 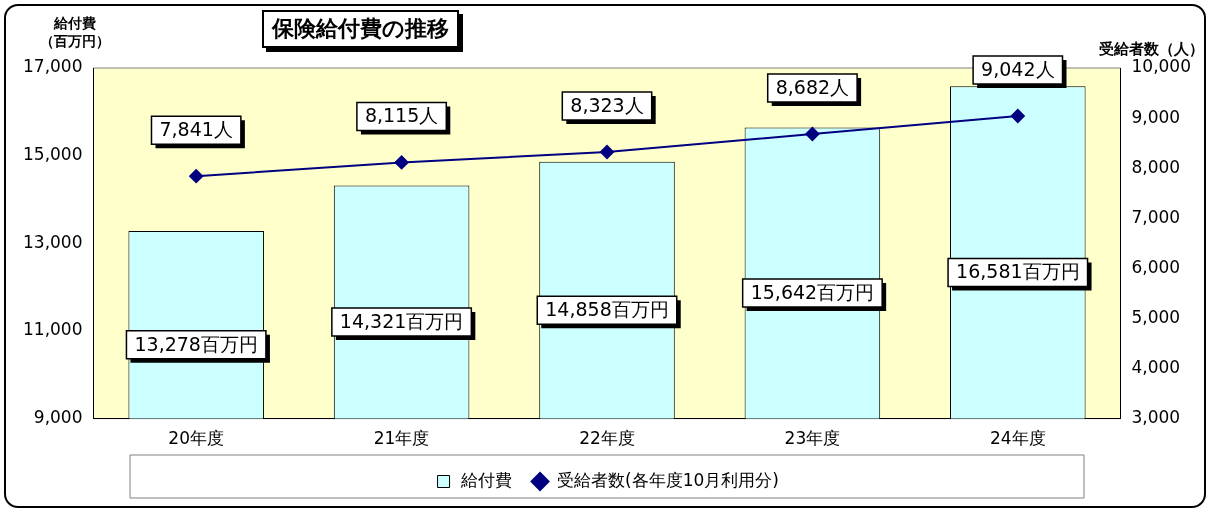 I want to click on data-label: 14,858百万円, so click(x=607, y=309).